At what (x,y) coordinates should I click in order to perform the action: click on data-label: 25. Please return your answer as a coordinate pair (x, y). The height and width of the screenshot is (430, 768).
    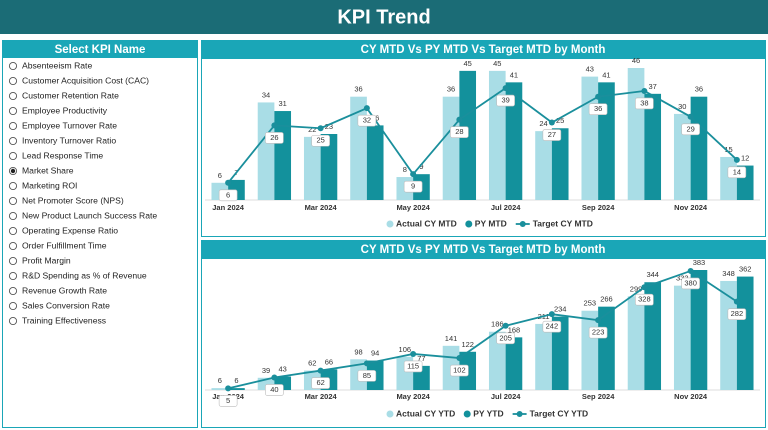
    Looking at the image, I should click on (320, 140).